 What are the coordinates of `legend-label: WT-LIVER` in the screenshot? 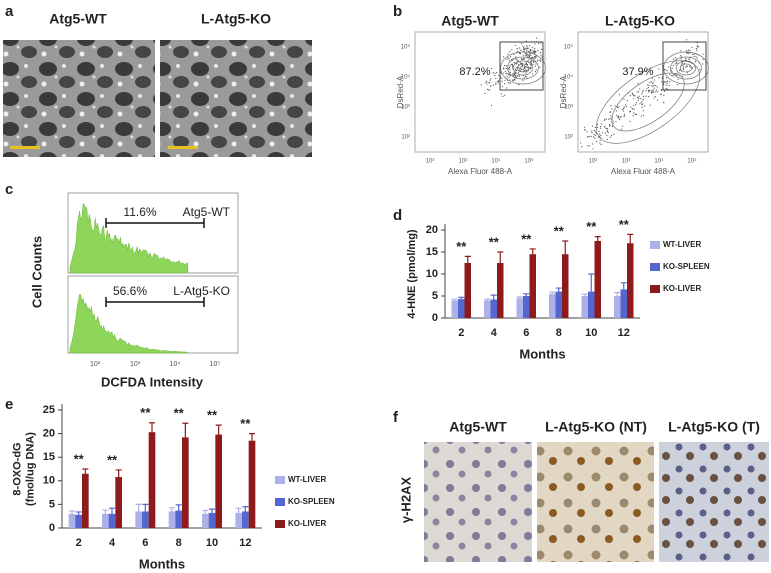 It's located at (682, 244).